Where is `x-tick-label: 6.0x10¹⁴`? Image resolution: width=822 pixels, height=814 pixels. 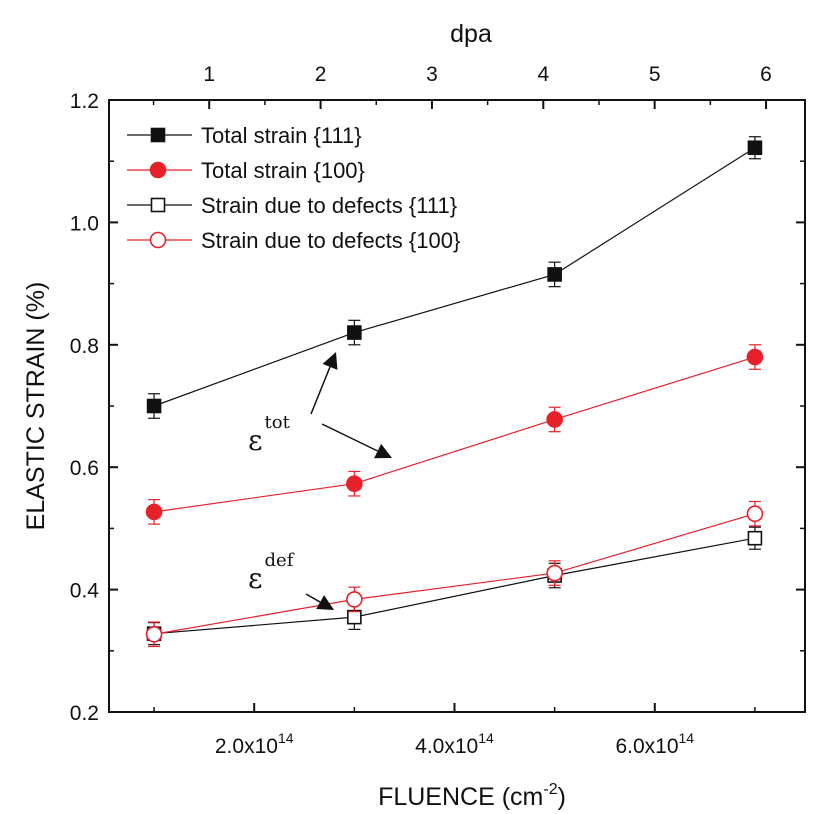 x-tick-label: 6.0x10¹⁴ is located at coordinates (654, 744).